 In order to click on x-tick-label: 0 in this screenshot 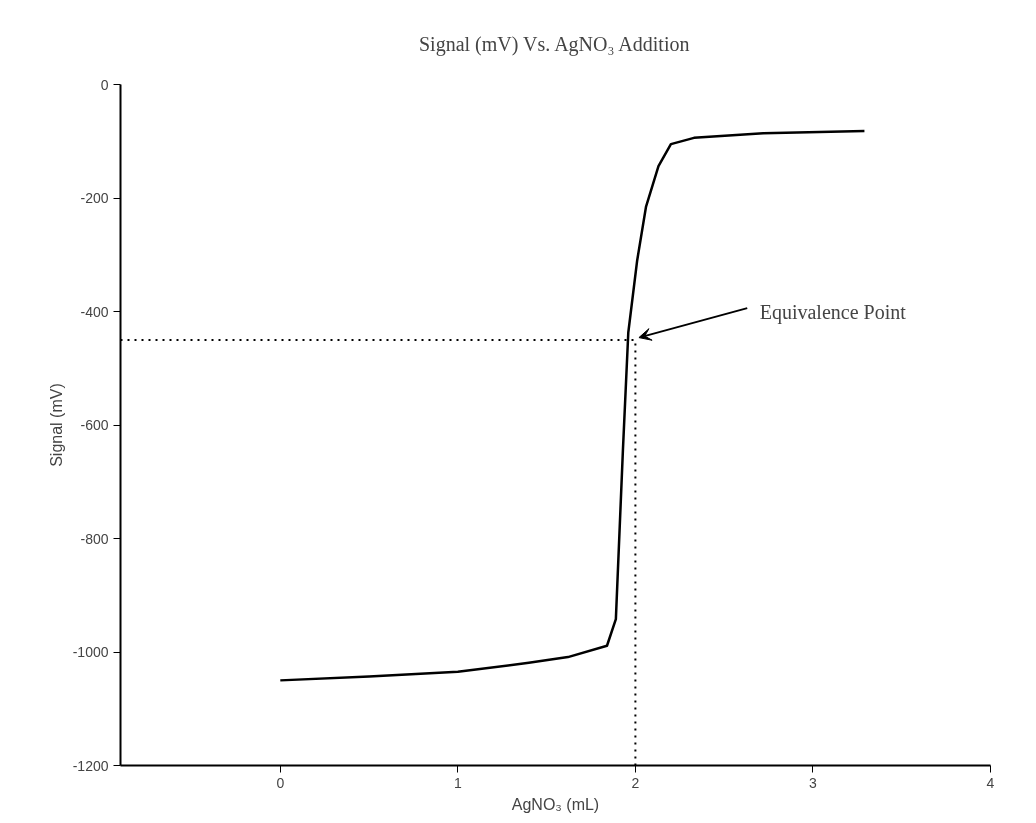, I will do `click(280, 782)`.